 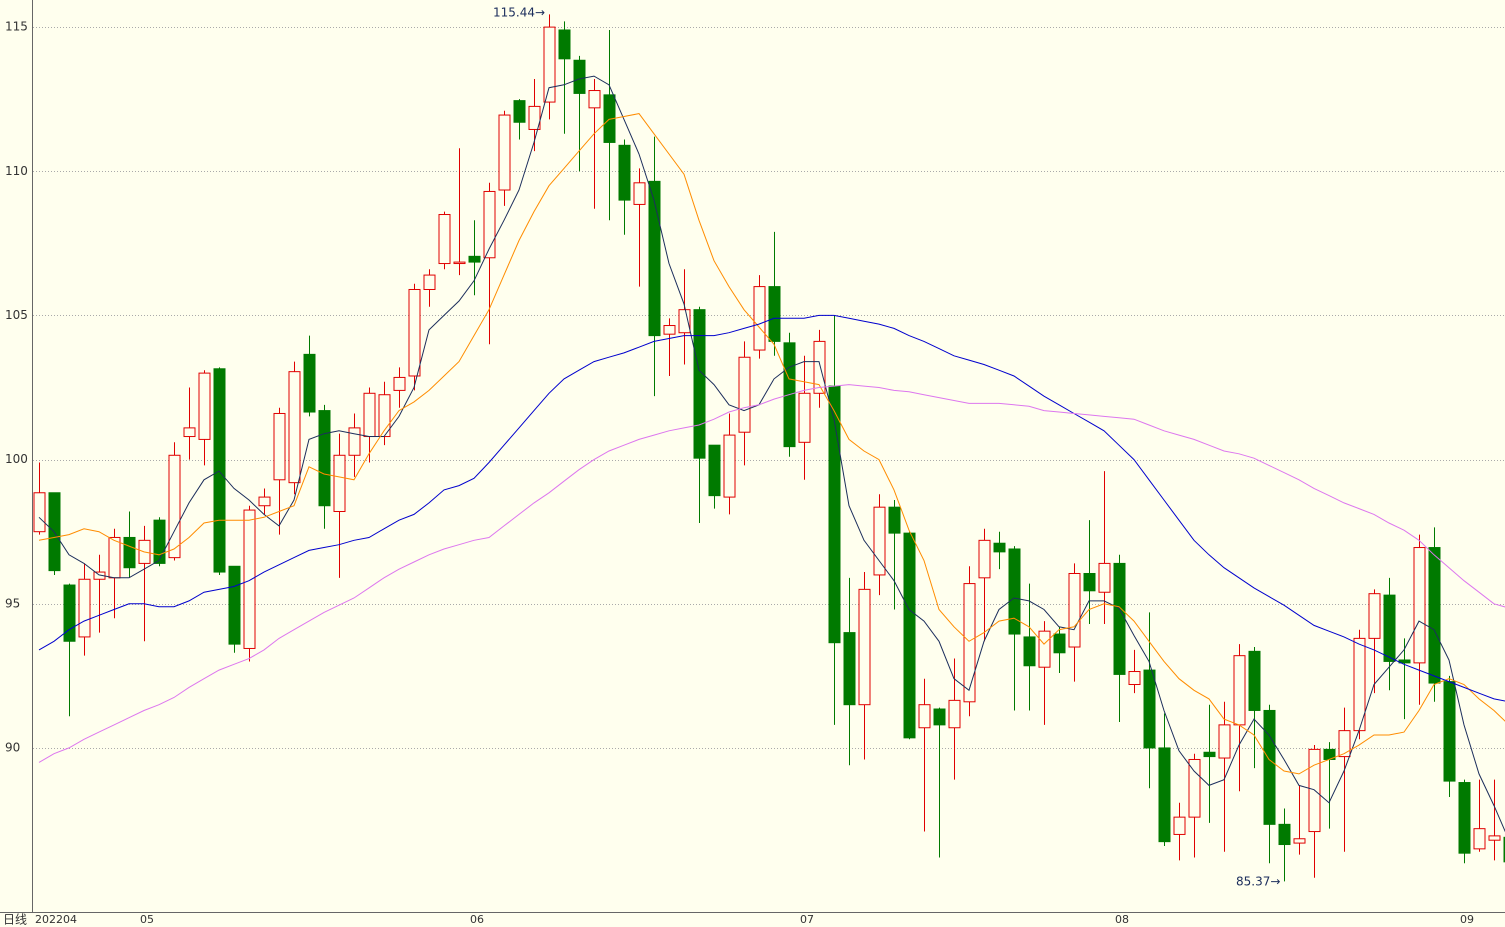 I want to click on y-tick-label: 115, so click(x=16, y=27).